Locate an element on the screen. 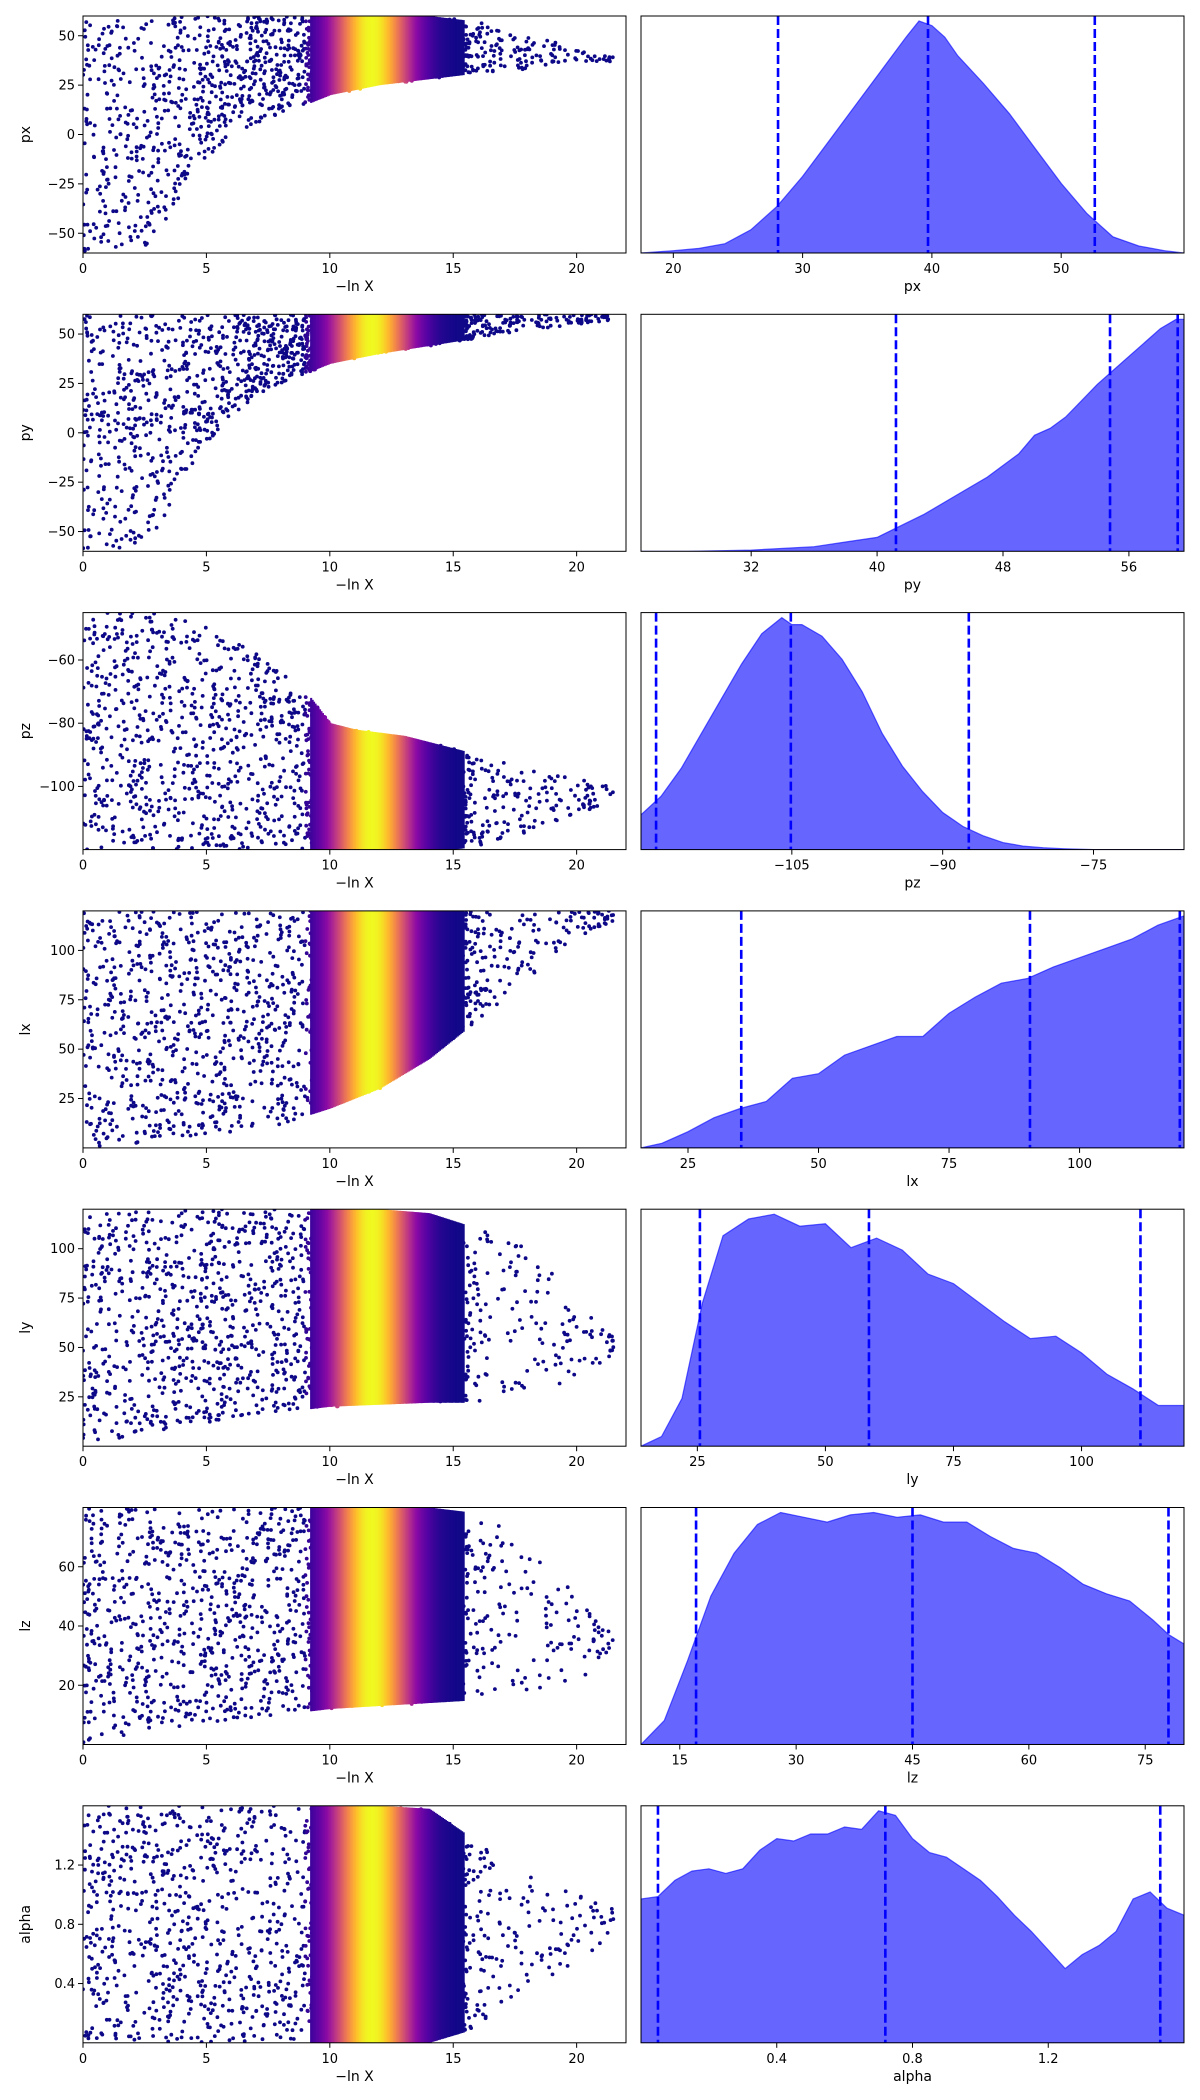 The width and height of the screenshot is (1200, 2100). x-tick-label-pz: −90 is located at coordinates (942, 866).